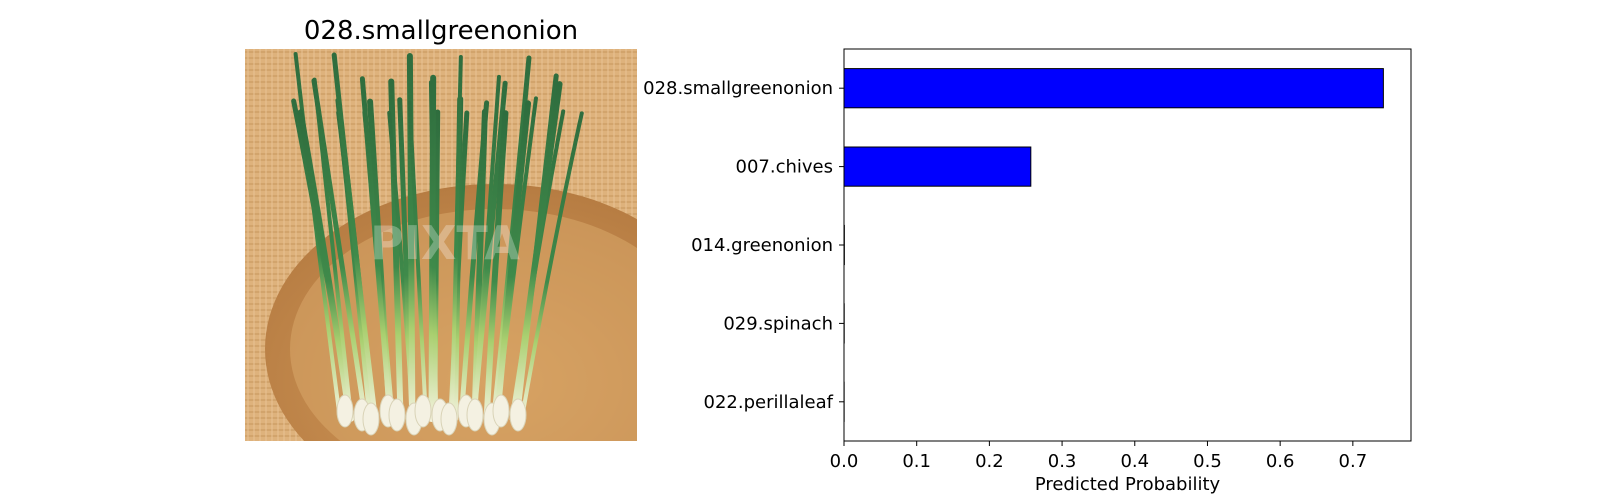  What do you see at coordinates (1207, 461) in the screenshot?
I see `x-tick-label: 0.5` at bounding box center [1207, 461].